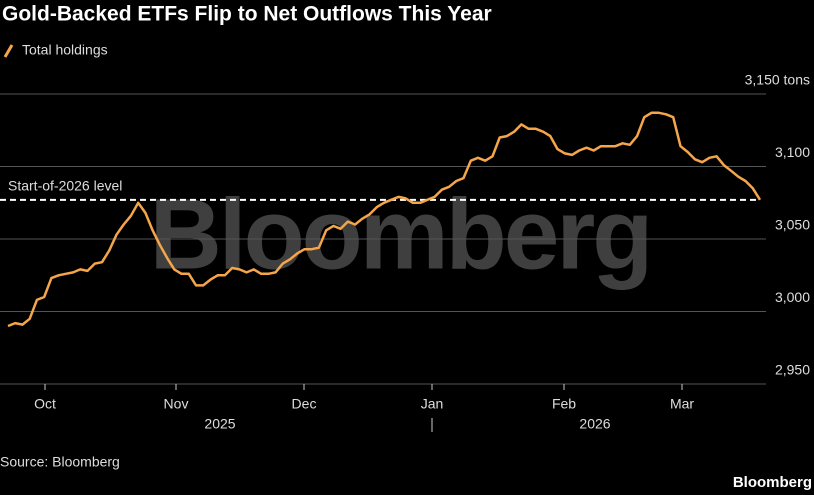  I want to click on year-label: 2025, so click(219, 424).